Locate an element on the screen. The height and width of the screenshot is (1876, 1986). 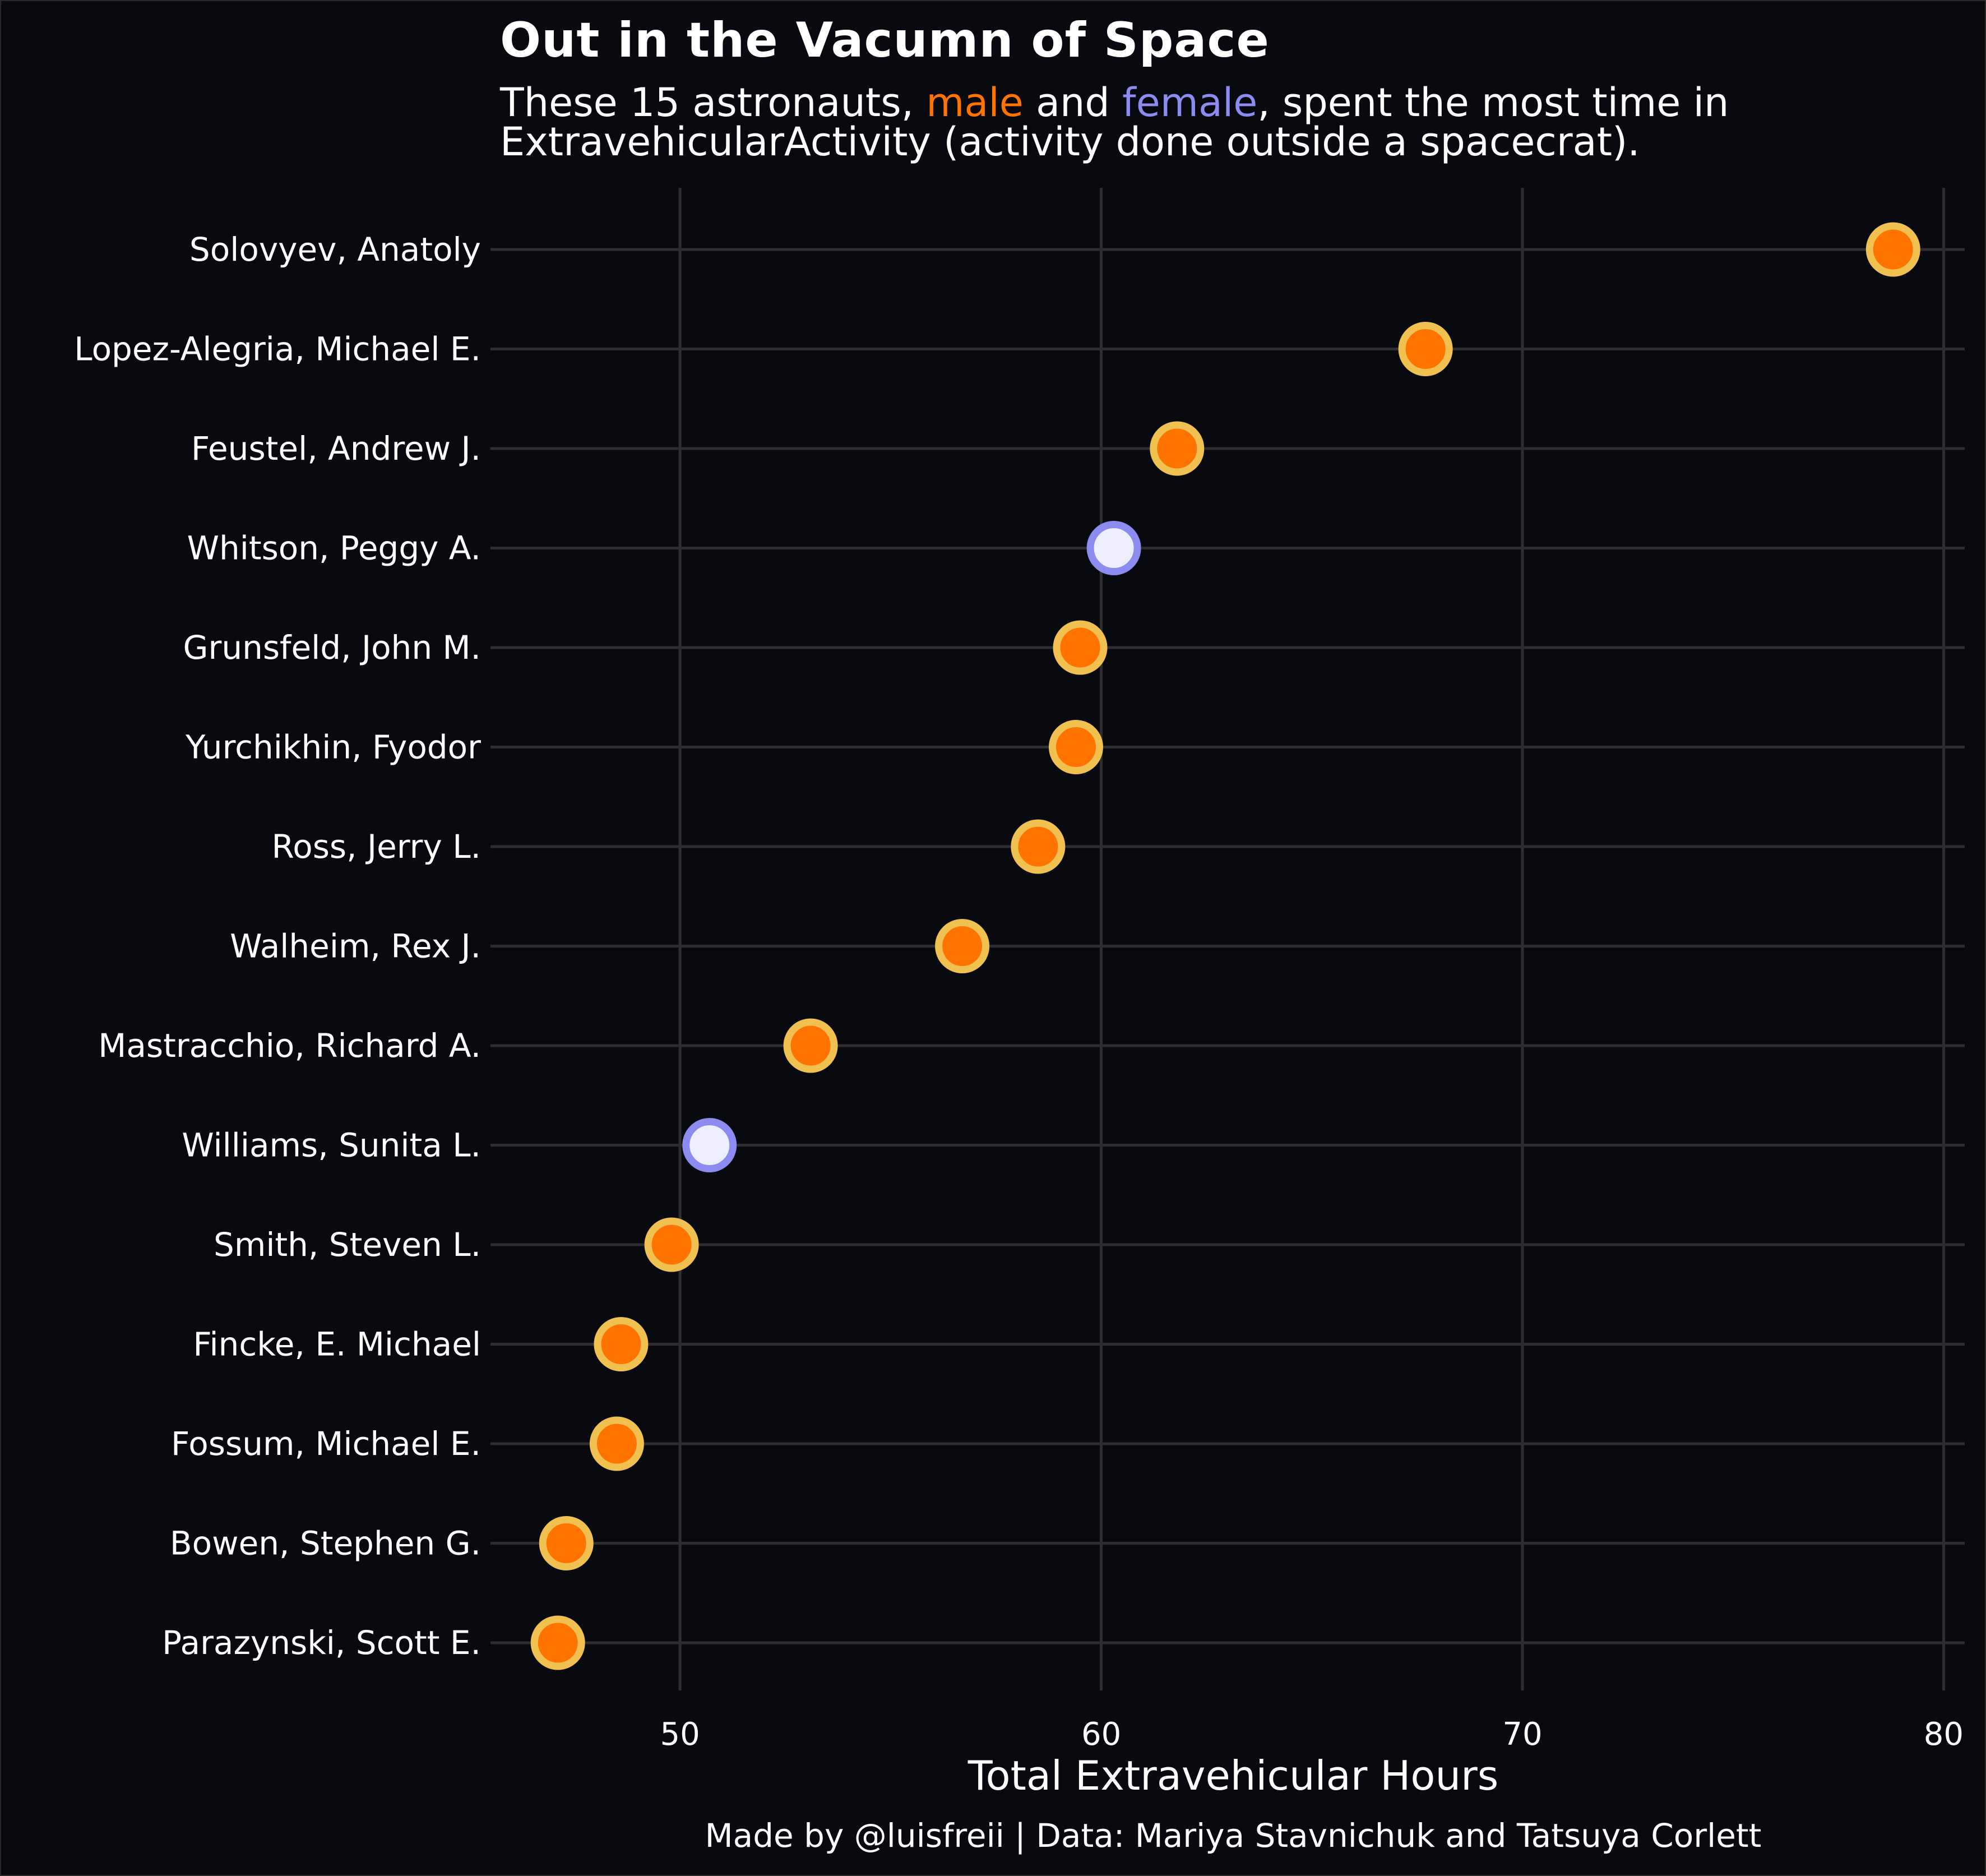
x-tick-label: 50 is located at coordinates (680, 1734).